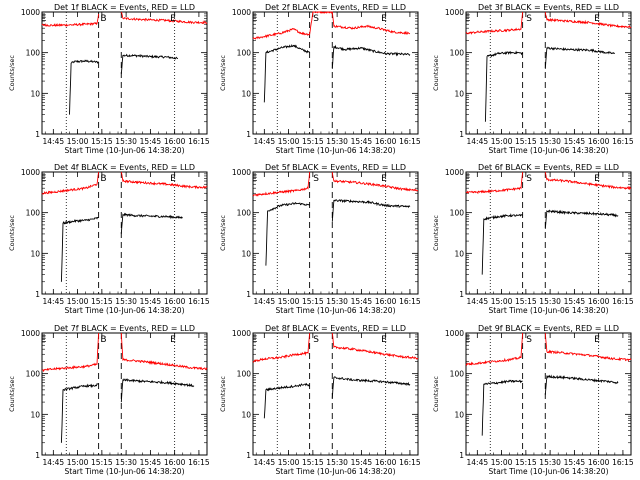 The width and height of the screenshot is (640, 480). What do you see at coordinates (335, 328) in the screenshot?
I see `panel-title: Det 8f BLACK = Events, RED = LLD` at bounding box center [335, 328].